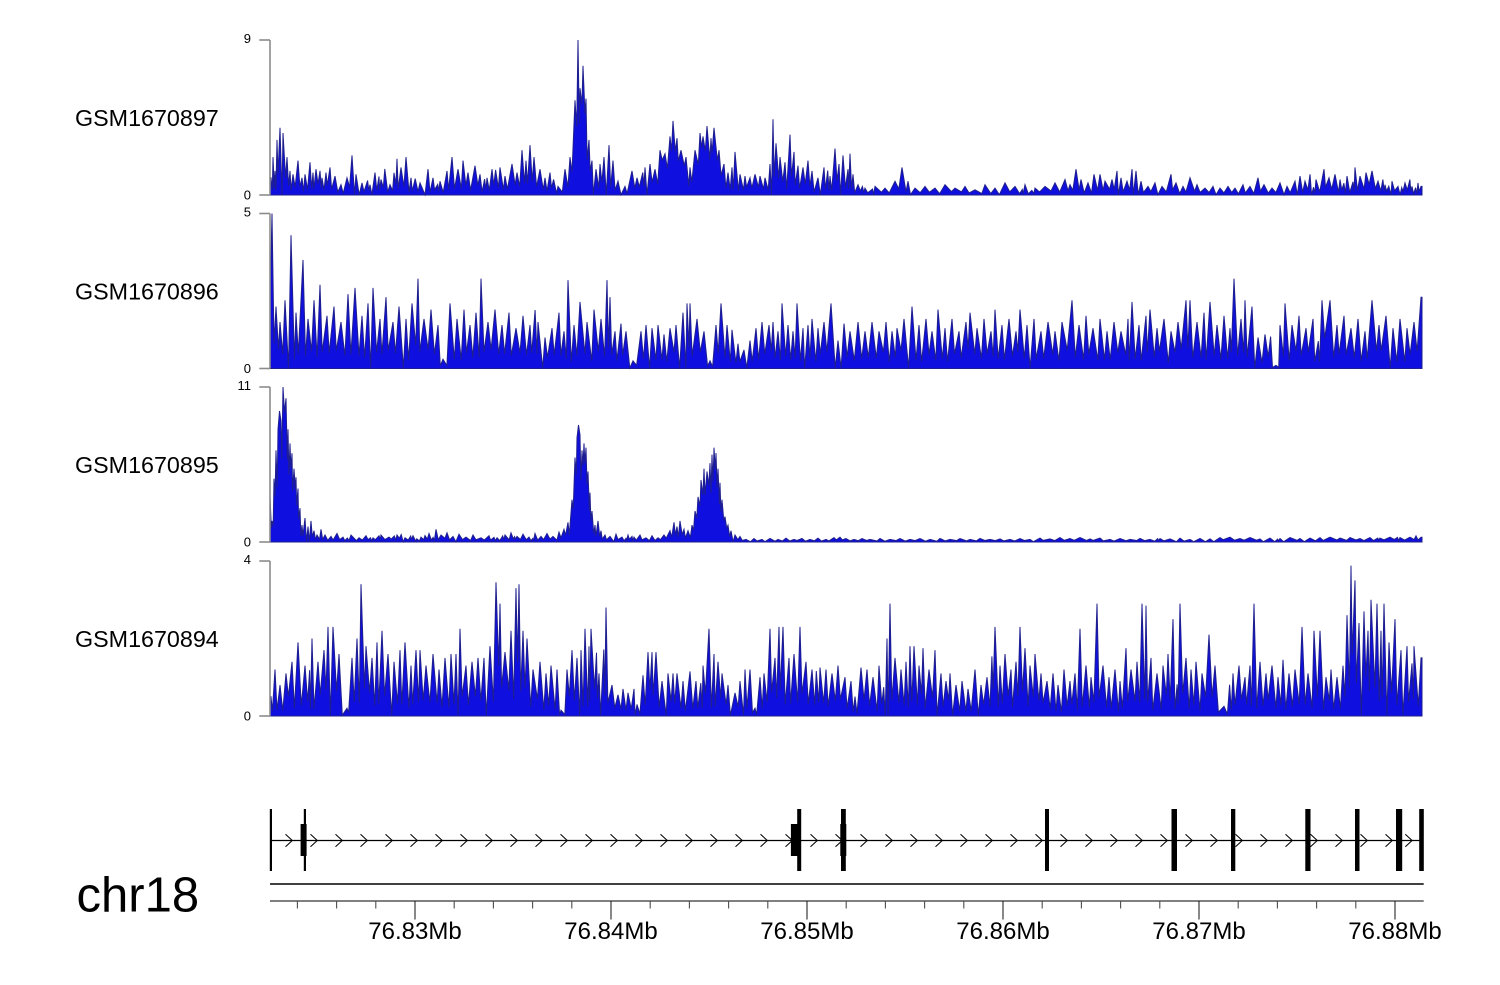 The height and width of the screenshot is (985, 1500). Describe the element at coordinates (147, 465) in the screenshot. I see `svg-text: GSM1670895` at that location.